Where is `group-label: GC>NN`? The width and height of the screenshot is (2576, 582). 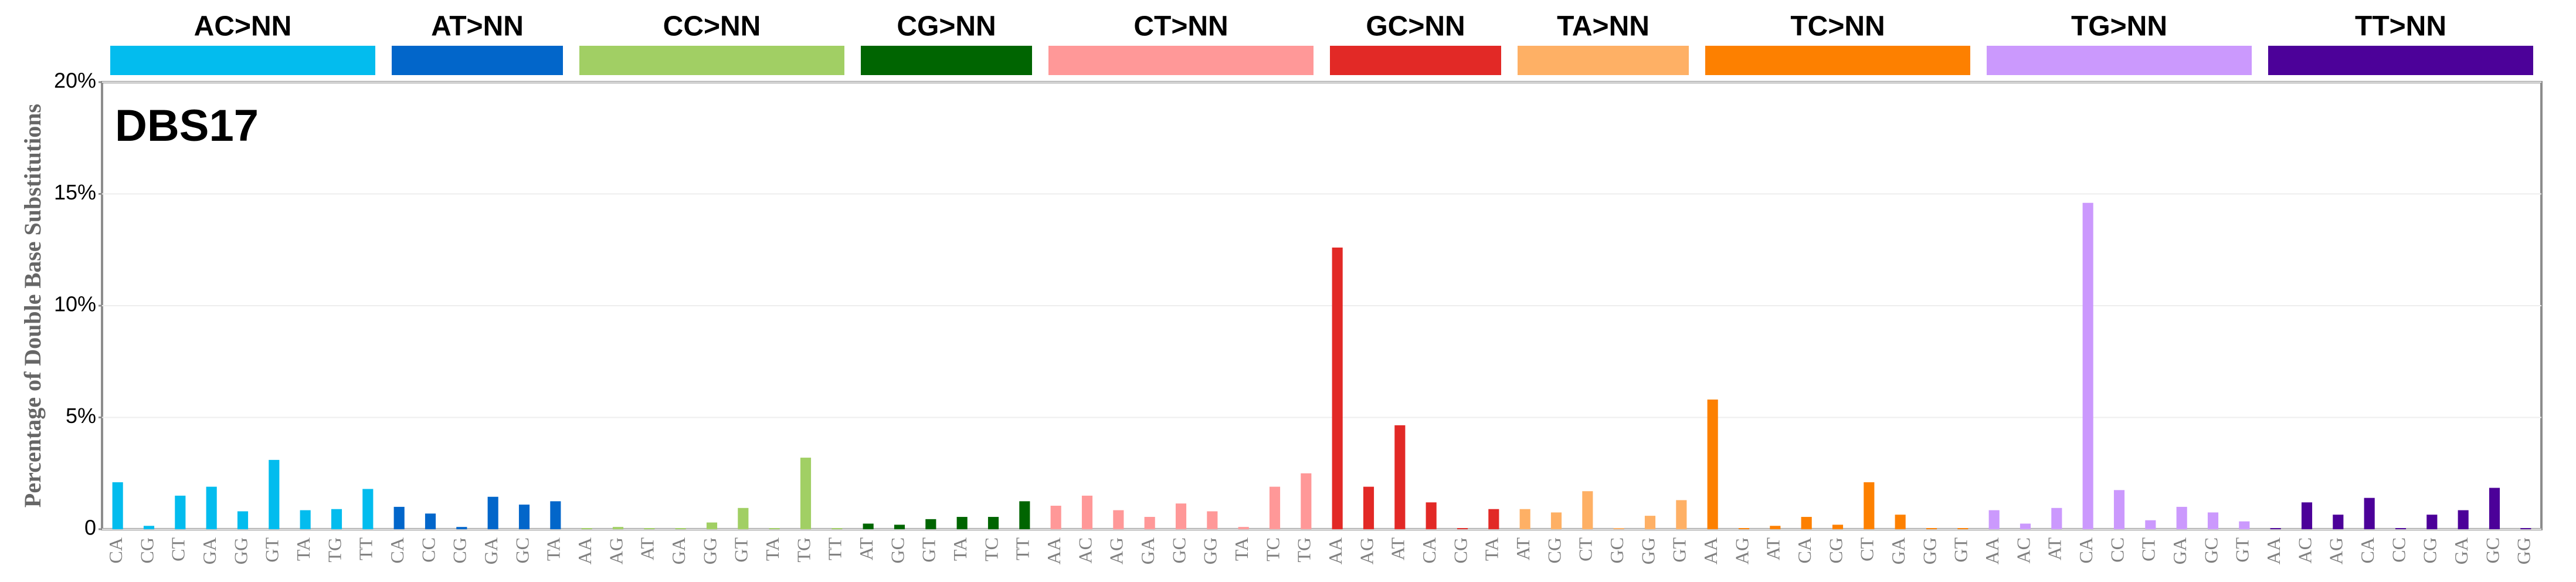 group-label: GC>NN is located at coordinates (1415, 26).